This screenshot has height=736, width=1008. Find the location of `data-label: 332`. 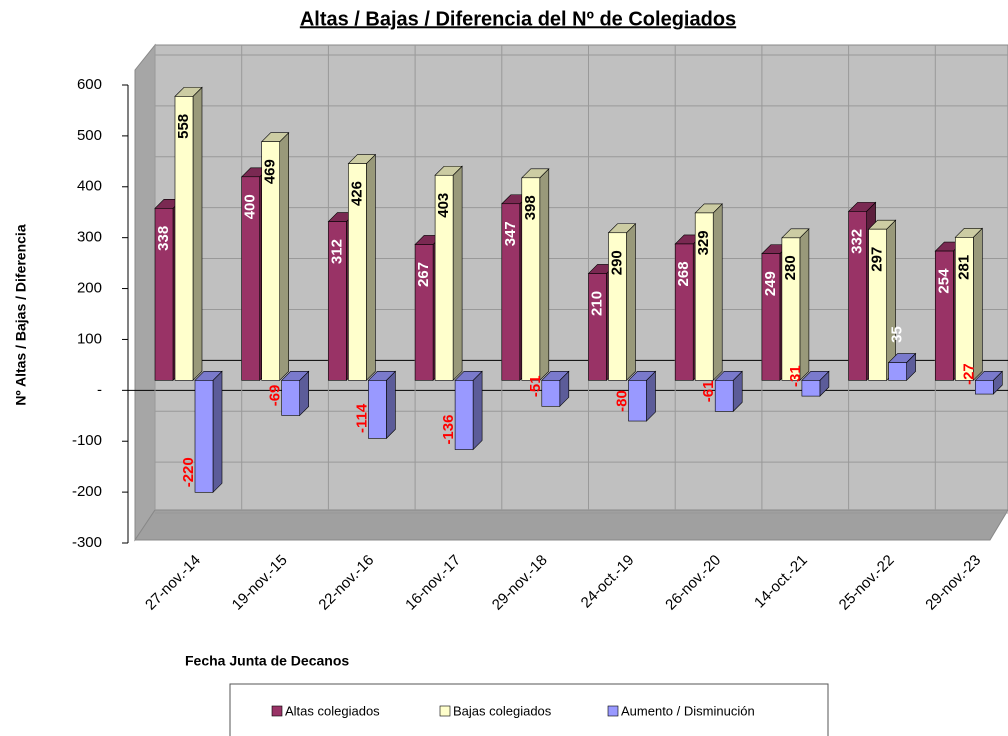

data-label: 332 is located at coordinates (857, 241).